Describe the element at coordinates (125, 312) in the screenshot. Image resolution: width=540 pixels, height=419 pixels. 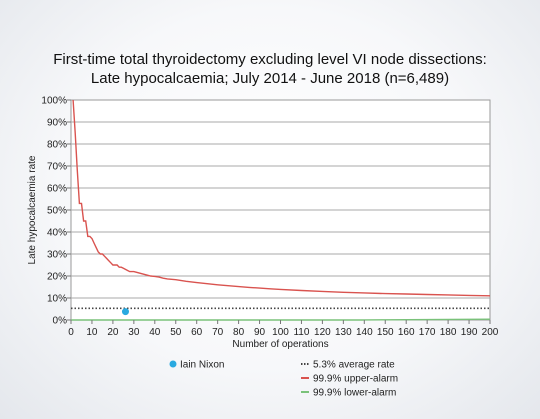
I see `point-iain-nixon` at that location.